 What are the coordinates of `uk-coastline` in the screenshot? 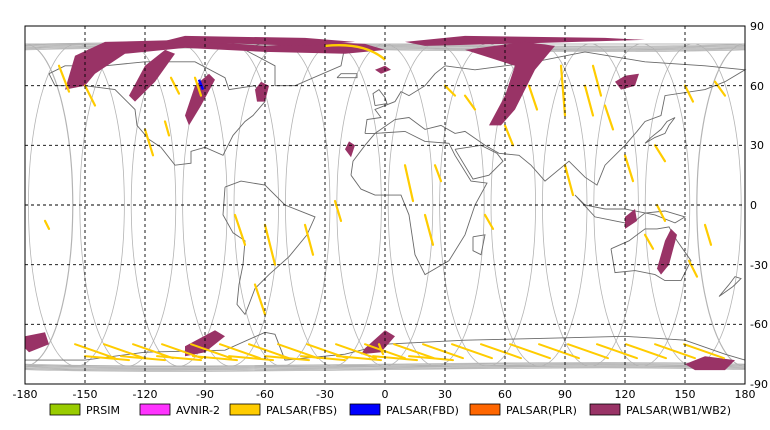 It's located at (380, 97).